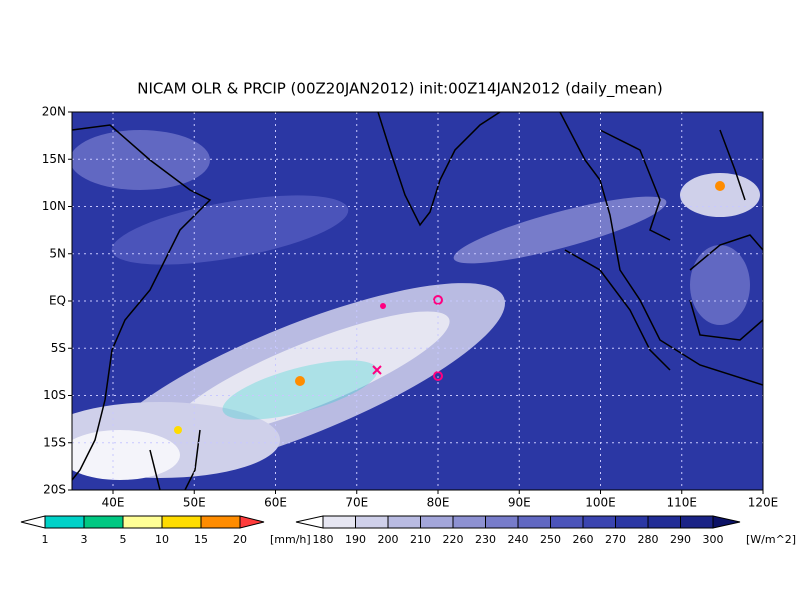 The width and height of the screenshot is (800, 604). I want to click on colorbar-label: 180, so click(323, 539).